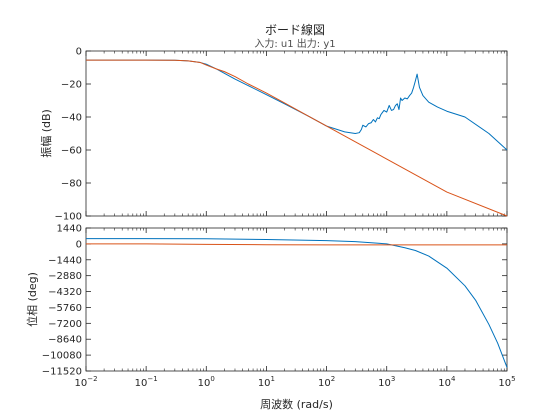 This screenshot has height=420, width=560. What do you see at coordinates (85, 382) in the screenshot?
I see `x-tick-label: 10⁻²` at bounding box center [85, 382].